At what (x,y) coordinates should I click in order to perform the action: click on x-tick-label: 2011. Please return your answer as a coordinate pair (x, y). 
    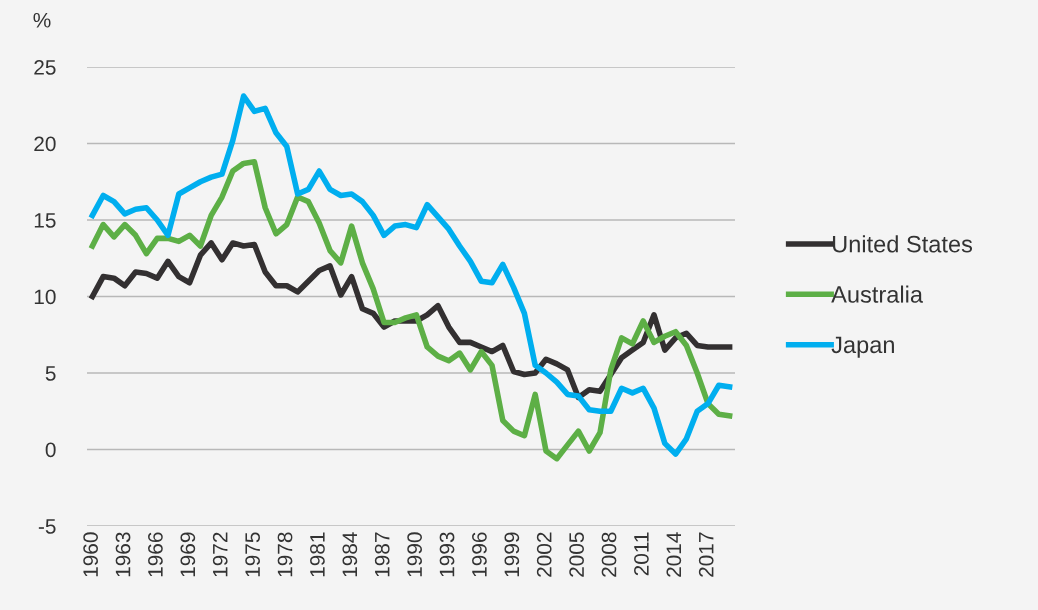
    Looking at the image, I should click on (641, 554).